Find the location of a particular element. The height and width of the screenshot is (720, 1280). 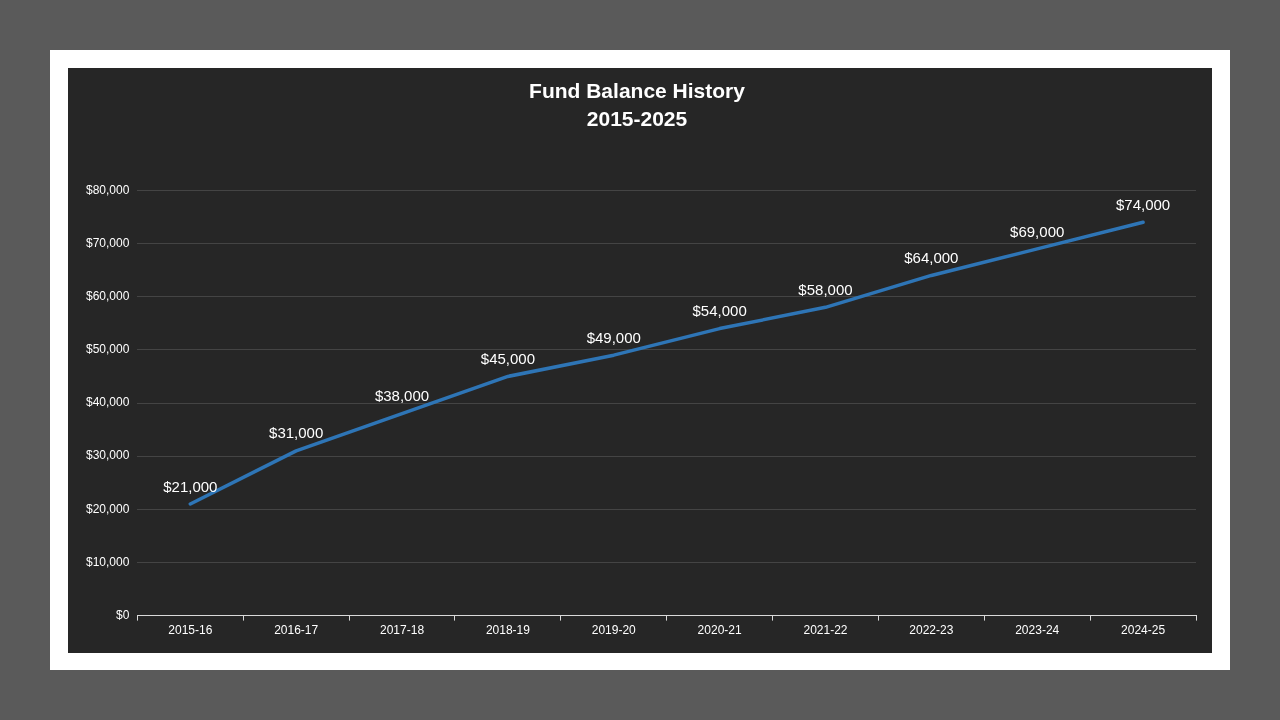

x-tick-label: 2023-24 is located at coordinates (1037, 630).